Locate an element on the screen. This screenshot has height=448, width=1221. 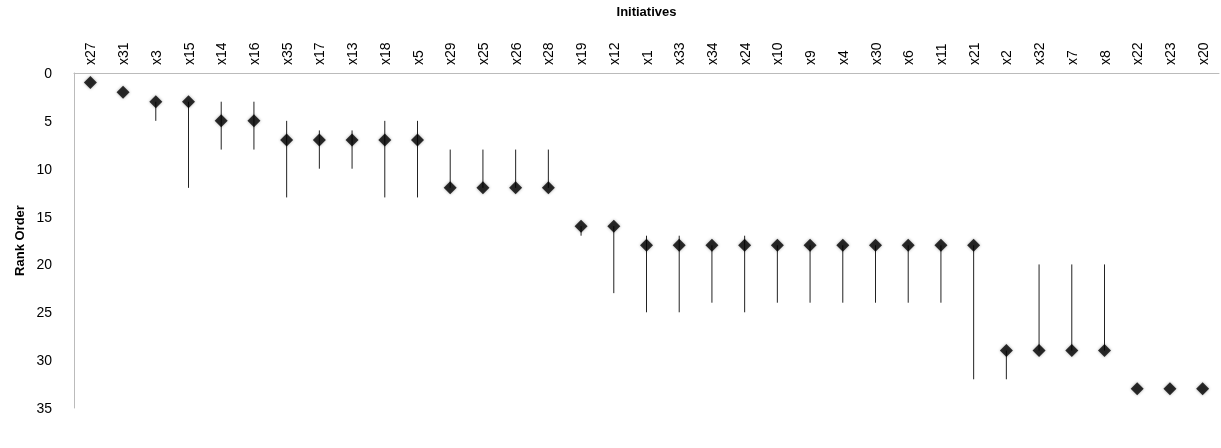
y-tick-label: 5 is located at coordinates (48, 120).